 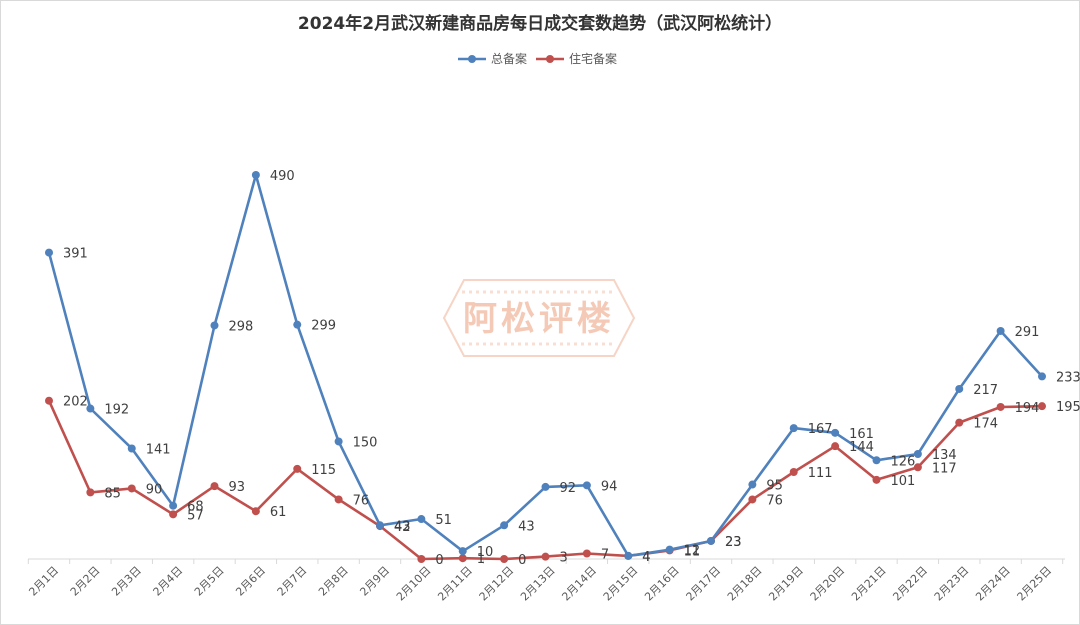 I want to click on data-label-total: 141, so click(x=158, y=450).